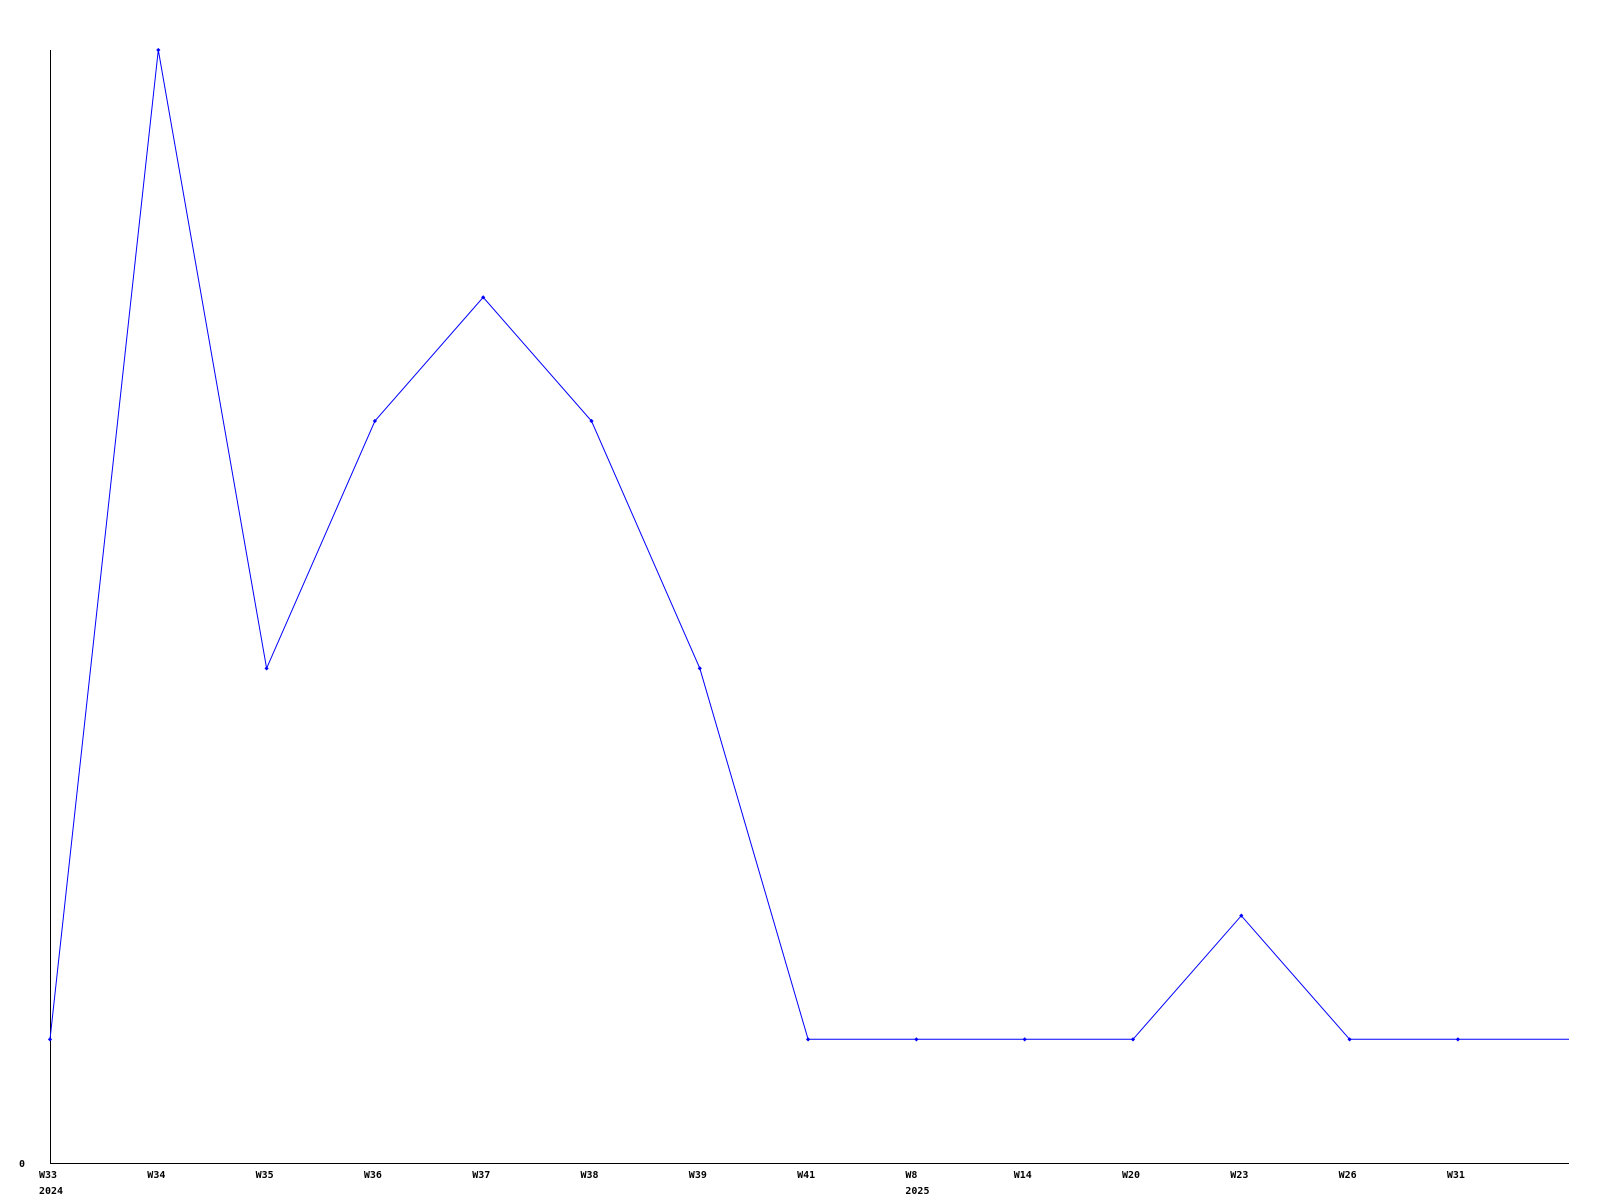 This screenshot has height=1200, width=1600. I want to click on data-point-W31, so click(1458, 1039).